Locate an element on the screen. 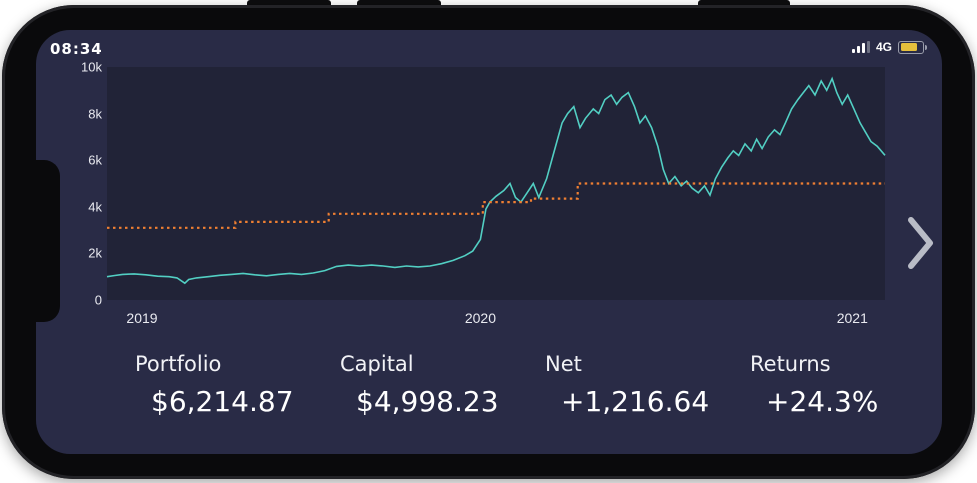 This screenshot has width=977, height=483. x-tick-label: 2020 is located at coordinates (480, 318).